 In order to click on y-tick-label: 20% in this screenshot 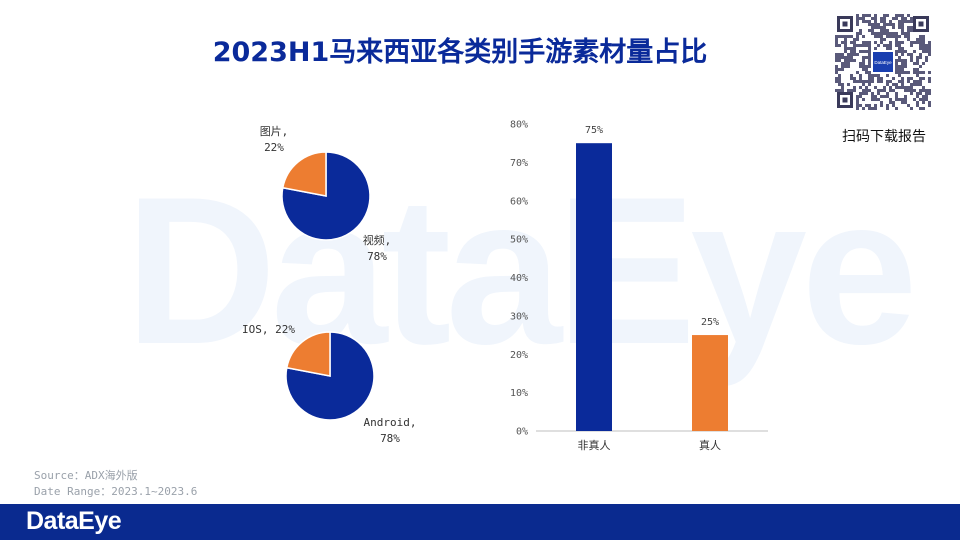, I will do `click(519, 355)`.